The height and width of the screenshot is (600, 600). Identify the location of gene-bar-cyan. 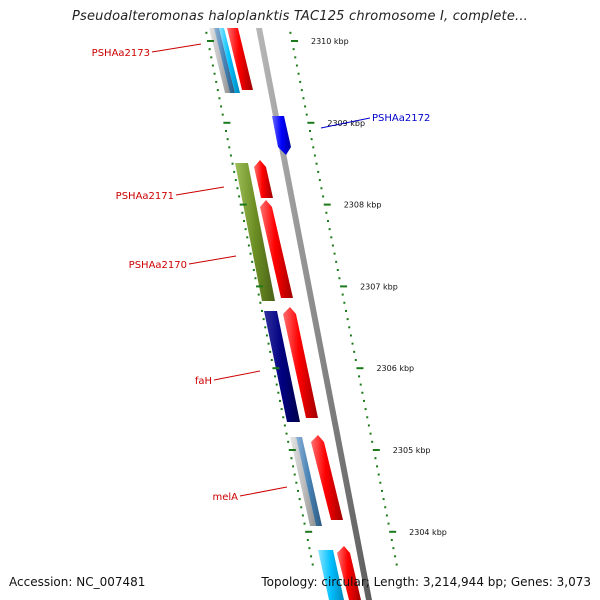
(229, 60).